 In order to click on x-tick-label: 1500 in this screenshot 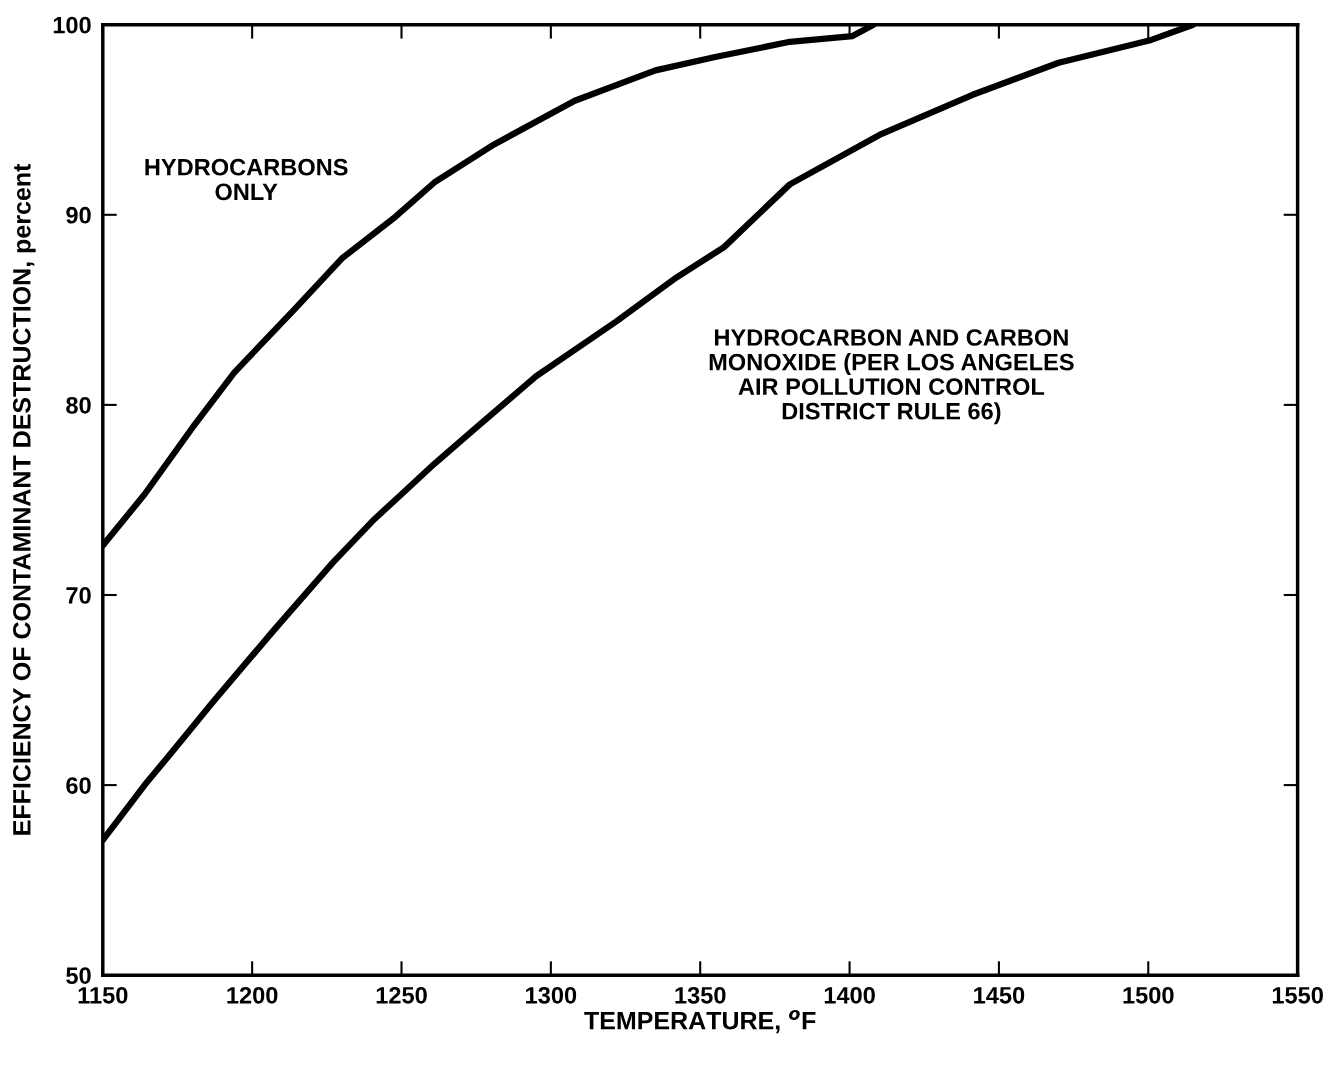, I will do `click(1148, 995)`.